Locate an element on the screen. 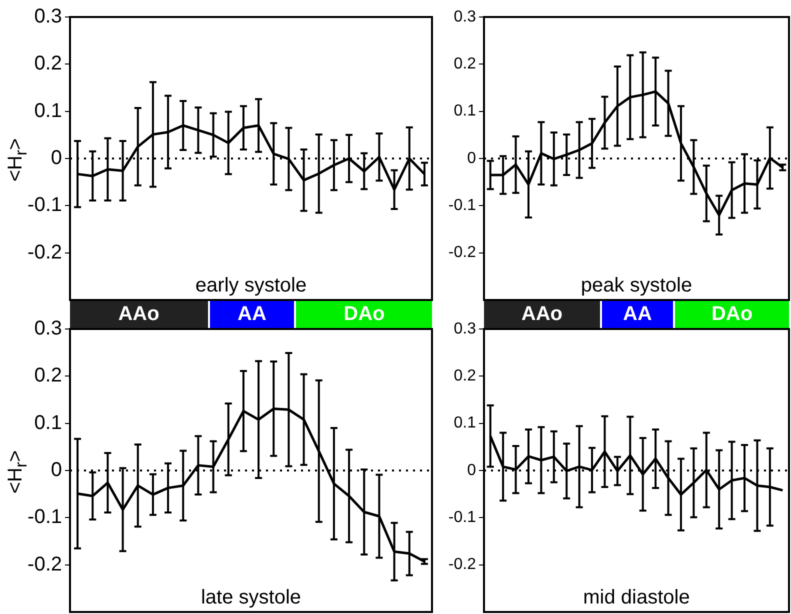  text: mid diastole is located at coordinates (636, 597).